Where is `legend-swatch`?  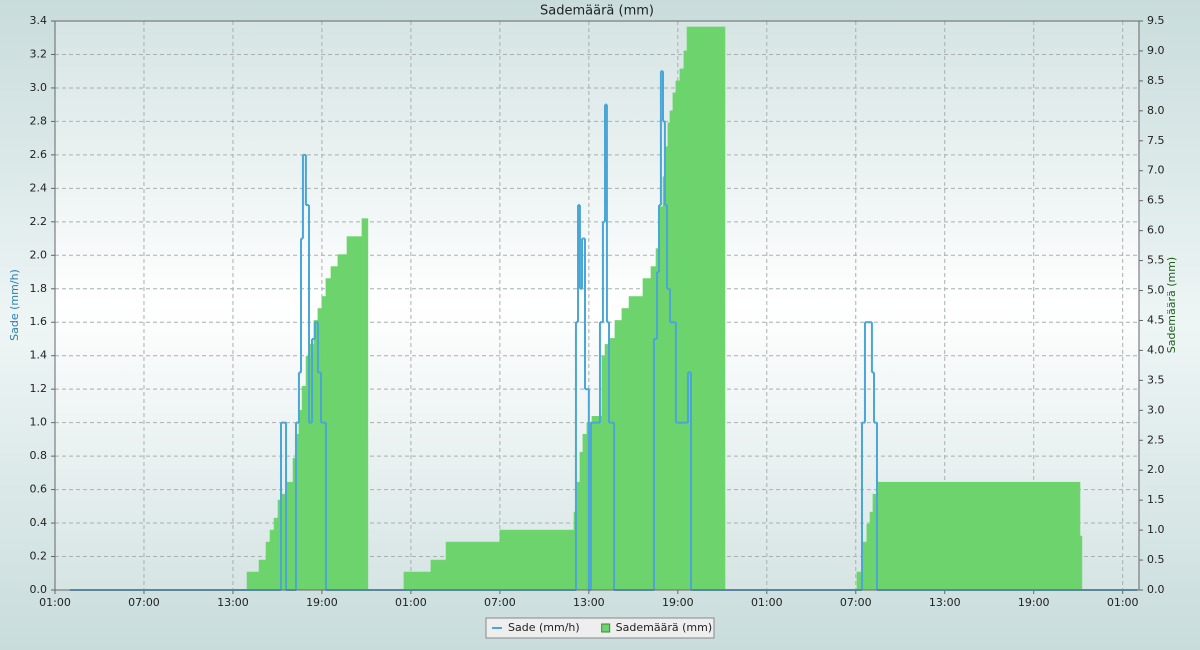
legend-swatch is located at coordinates (606, 628).